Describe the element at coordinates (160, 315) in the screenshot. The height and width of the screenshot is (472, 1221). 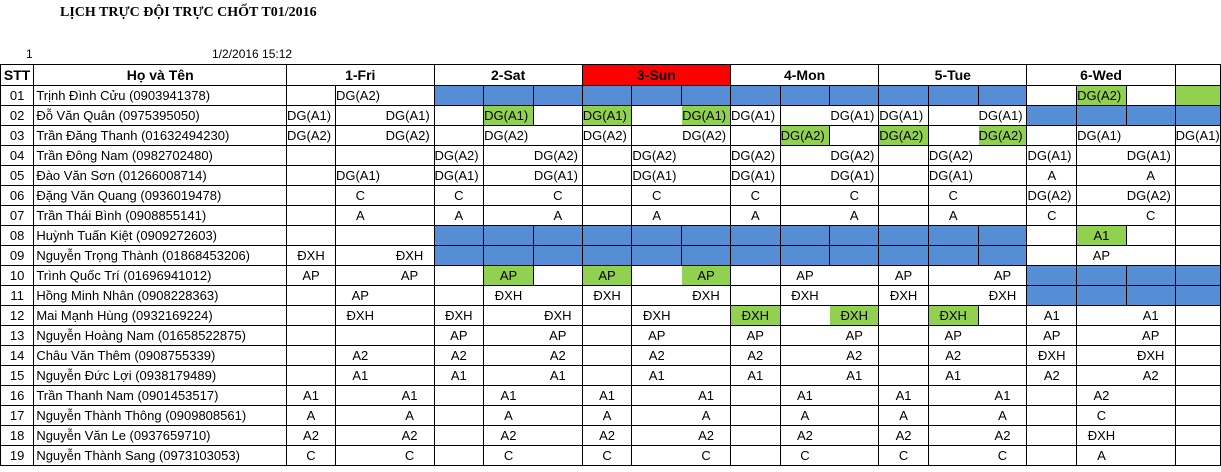
I see `row-name: Mai Mạnh Hùng (0932169224)` at that location.